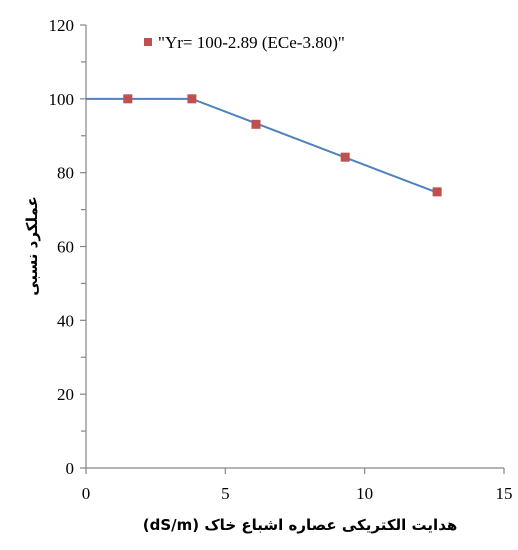 The width and height of the screenshot is (518, 550). Describe the element at coordinates (65, 320) in the screenshot. I see `y-tick-label: 40` at that location.